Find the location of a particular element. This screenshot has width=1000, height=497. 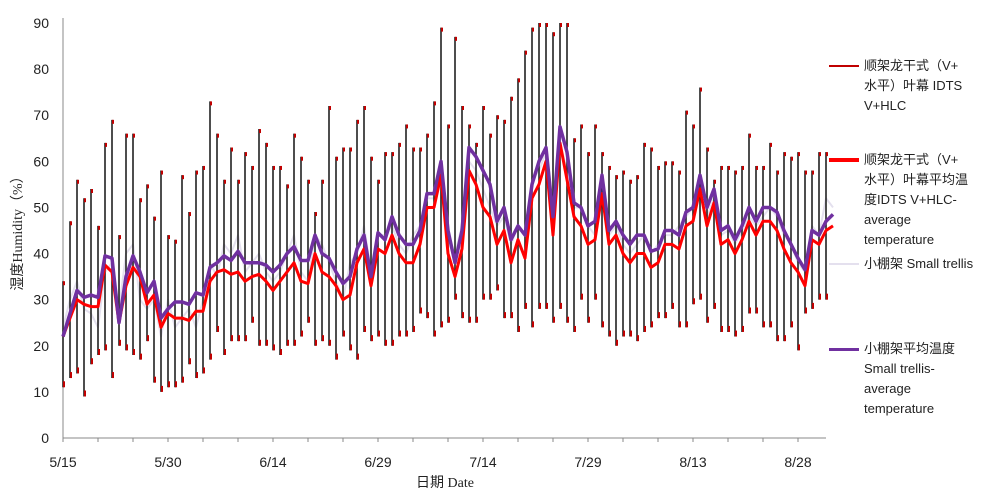

x-tick-label: 6/29 is located at coordinates (377, 462).